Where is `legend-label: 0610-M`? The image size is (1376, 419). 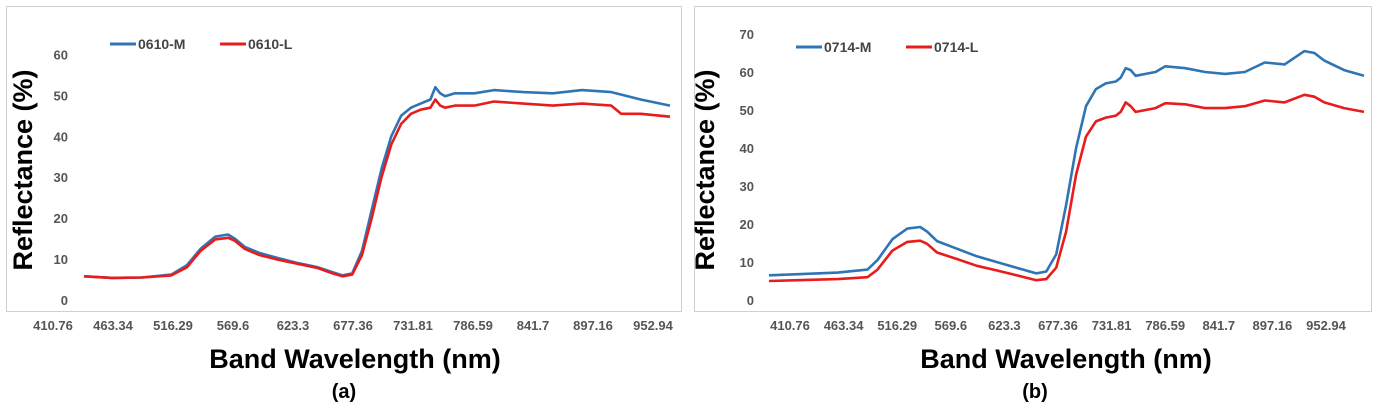 legend-label: 0610-M is located at coordinates (161, 44).